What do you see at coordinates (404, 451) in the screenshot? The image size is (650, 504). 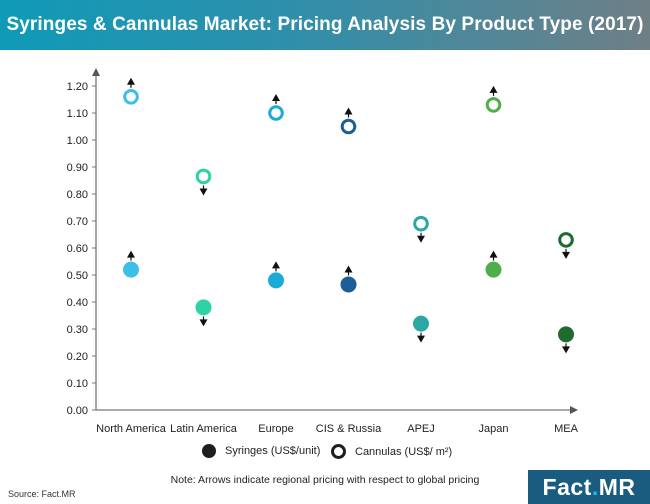 I see `legend-cannulas-label: Cannulas (US$/ m²)` at bounding box center [404, 451].